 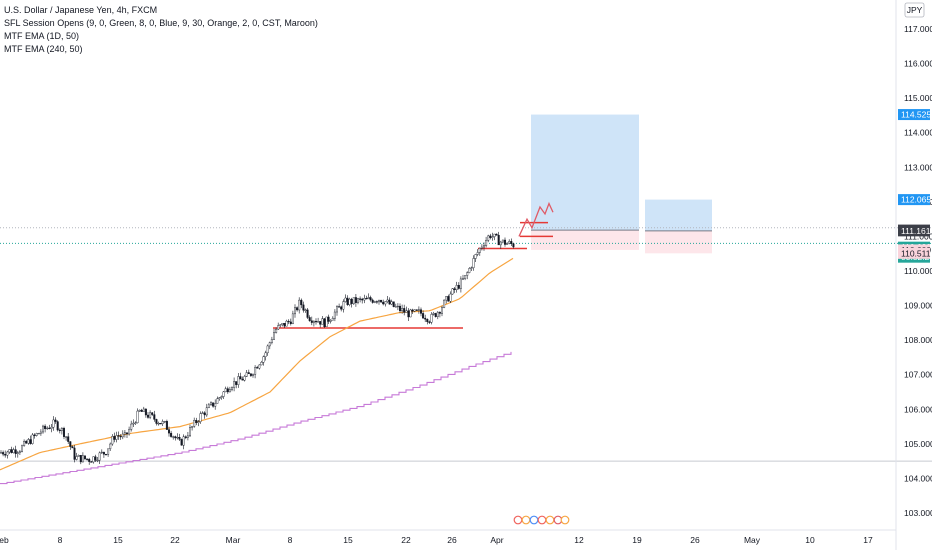 I want to click on session-markers, so click(x=541, y=520).